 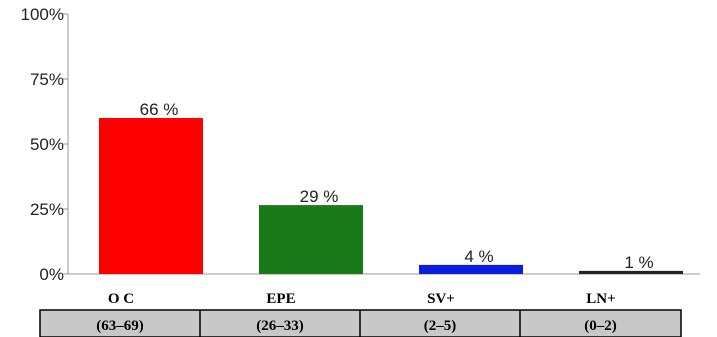 I want to click on y-tick-label: 25%, so click(x=47, y=209).